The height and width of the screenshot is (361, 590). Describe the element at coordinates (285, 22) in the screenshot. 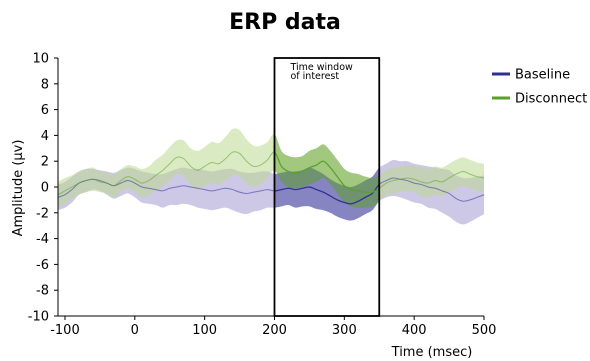

I see `chart-title: ERP data` at that location.